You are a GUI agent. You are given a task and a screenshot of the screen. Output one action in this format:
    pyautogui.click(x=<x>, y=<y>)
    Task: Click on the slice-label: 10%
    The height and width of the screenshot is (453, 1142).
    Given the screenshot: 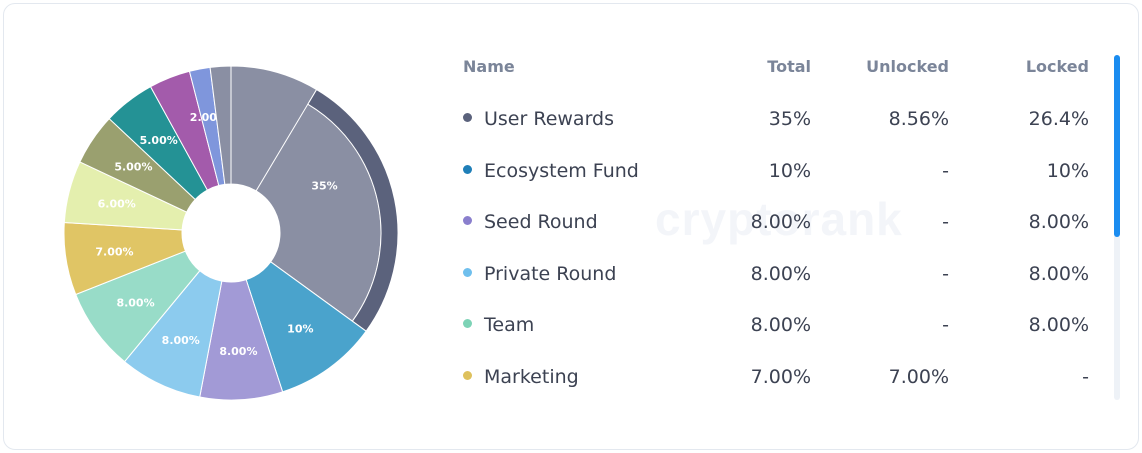 What is the action you would take?
    pyautogui.click(x=300, y=328)
    